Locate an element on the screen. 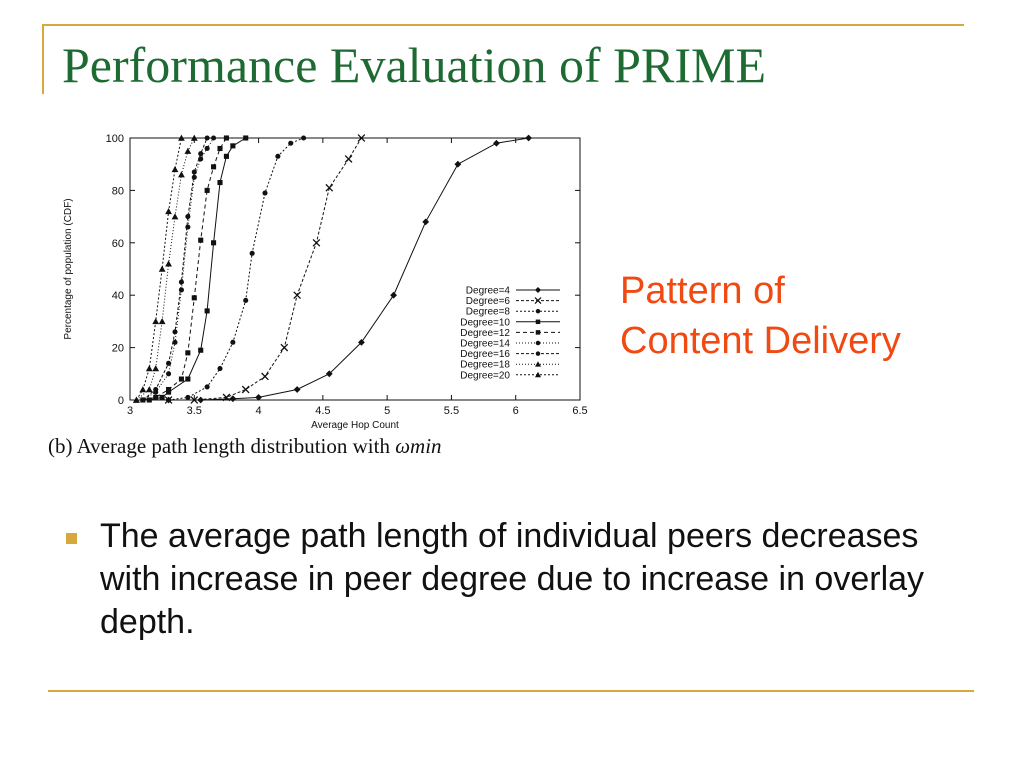 The height and width of the screenshot is (768, 1024). caption-math: ωmin is located at coordinates (418, 446).